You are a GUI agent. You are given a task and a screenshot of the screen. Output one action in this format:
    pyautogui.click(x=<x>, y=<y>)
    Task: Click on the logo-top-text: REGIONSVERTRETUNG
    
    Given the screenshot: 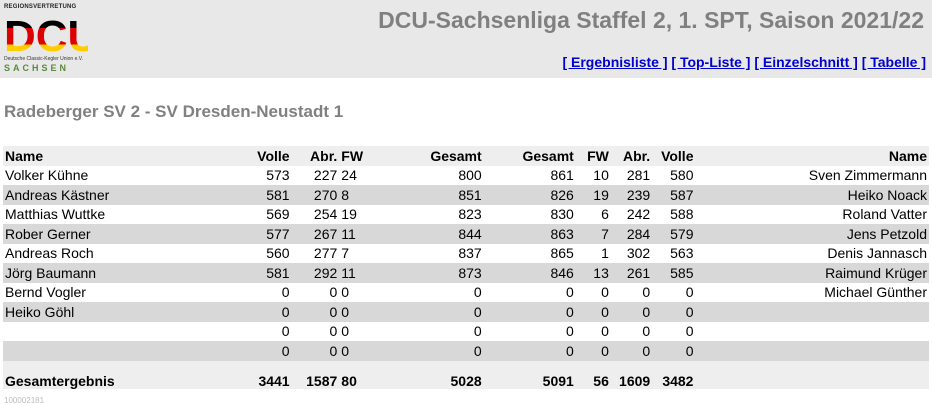 What is the action you would take?
    pyautogui.click(x=40, y=7)
    